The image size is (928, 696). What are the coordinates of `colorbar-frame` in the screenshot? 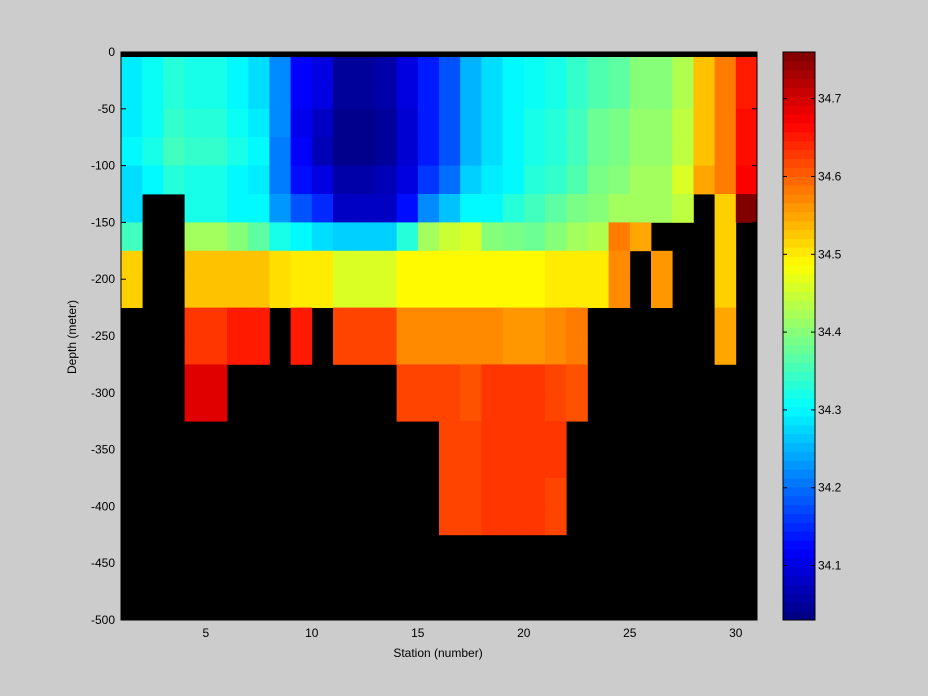 It's located at (799, 336).